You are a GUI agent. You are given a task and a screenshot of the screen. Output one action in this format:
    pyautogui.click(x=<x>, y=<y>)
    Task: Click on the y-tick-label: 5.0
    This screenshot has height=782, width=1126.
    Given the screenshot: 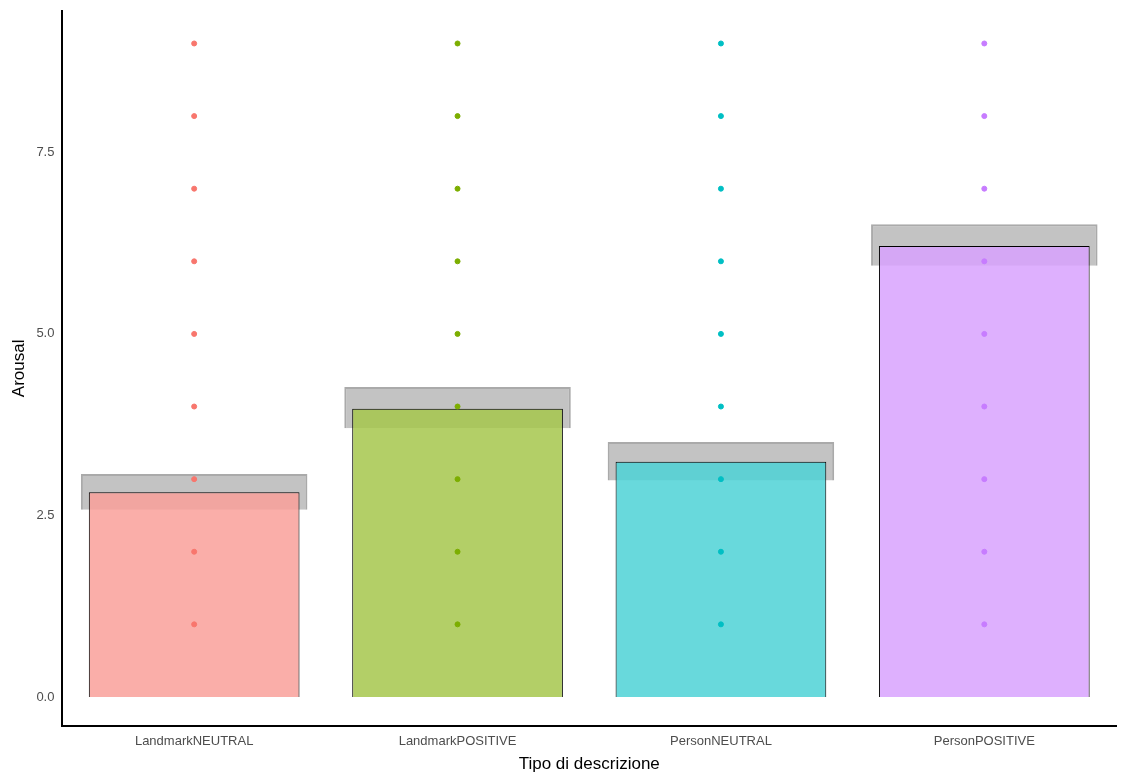 What is the action you would take?
    pyautogui.click(x=45, y=333)
    